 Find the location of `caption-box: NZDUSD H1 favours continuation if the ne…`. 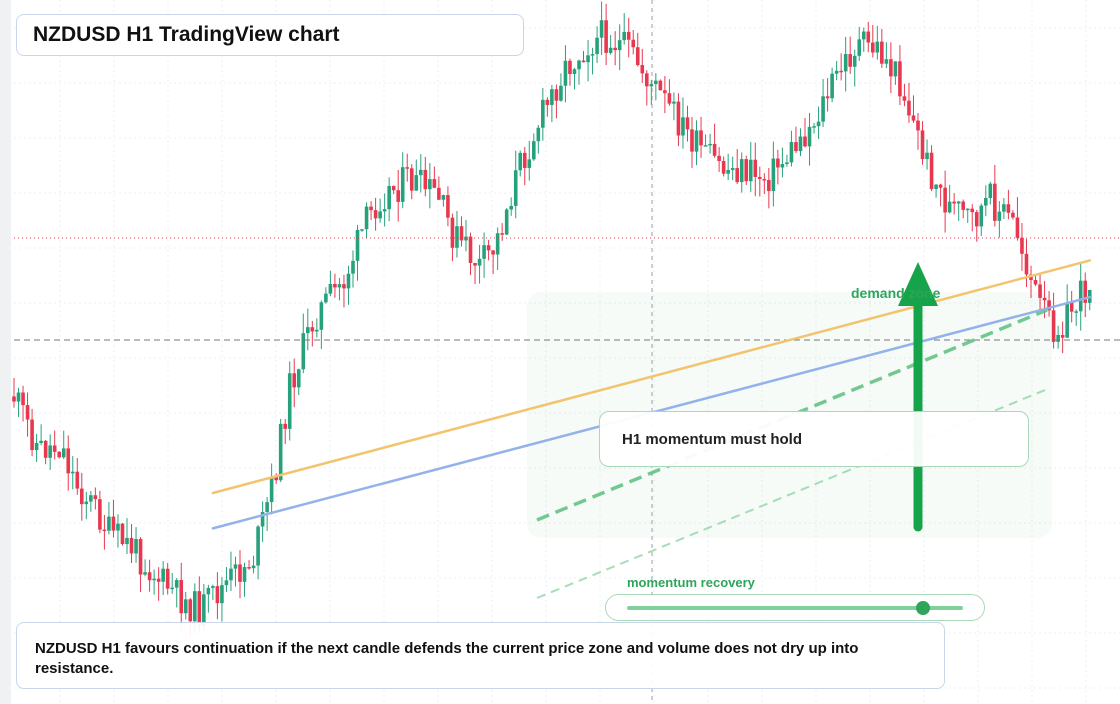

caption-box: NZDUSD H1 favours continuation if the ne… is located at coordinates (480, 655).